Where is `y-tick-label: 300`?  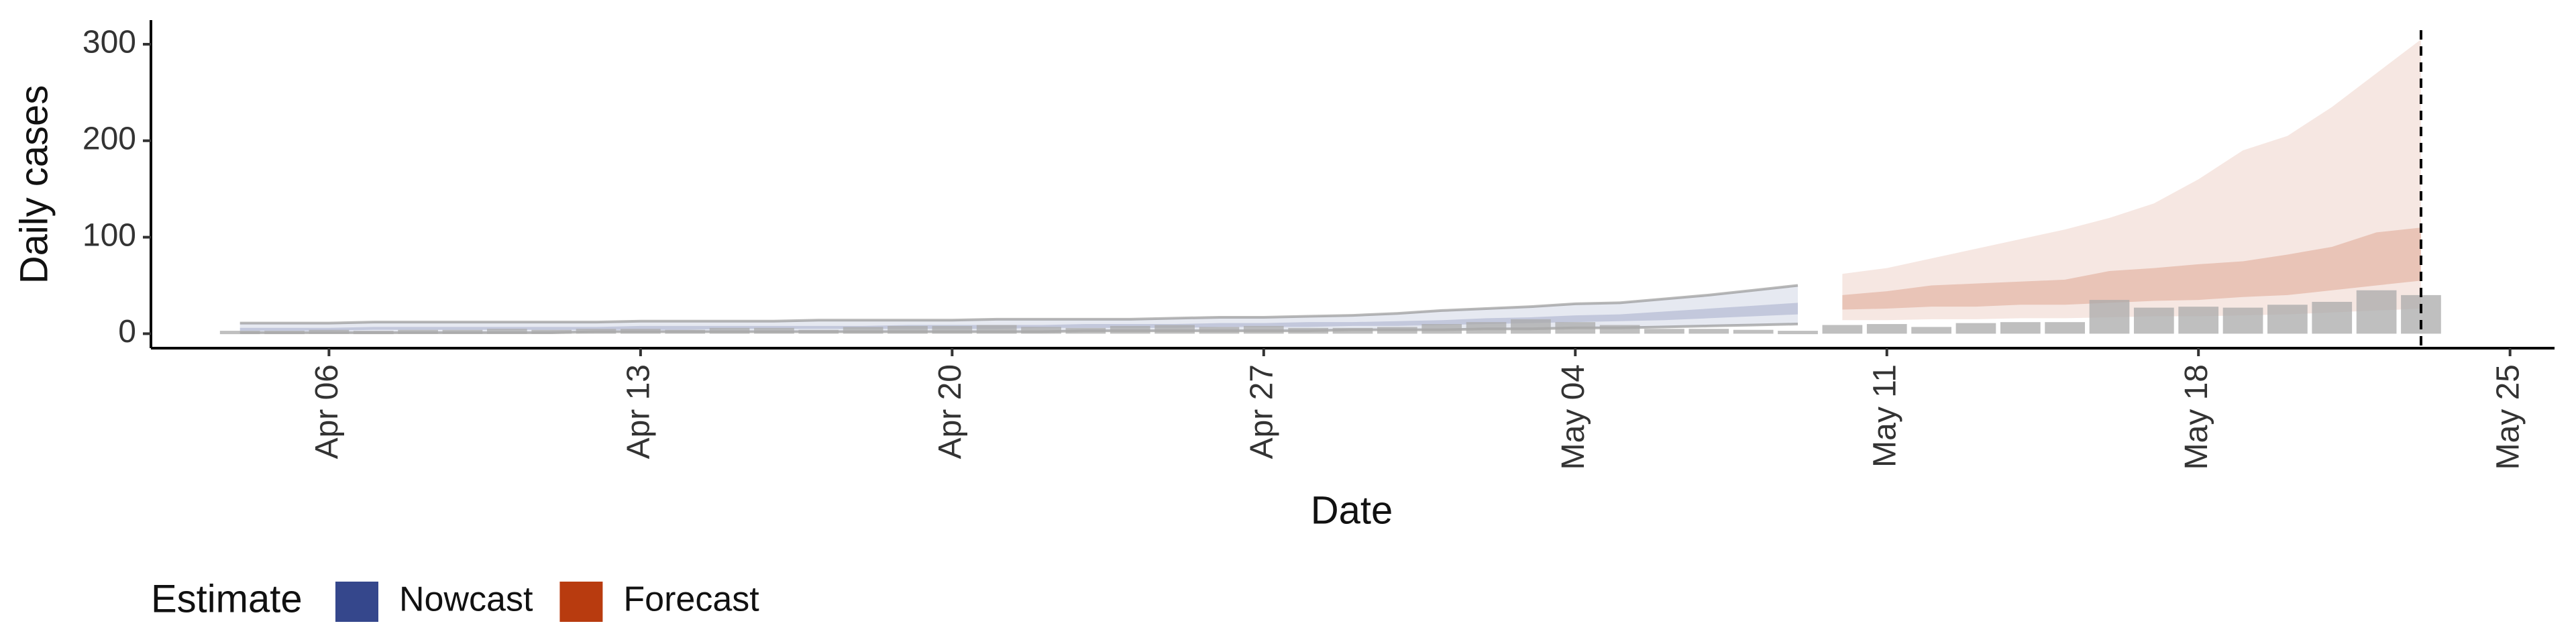
y-tick-label: 300 is located at coordinates (109, 42).